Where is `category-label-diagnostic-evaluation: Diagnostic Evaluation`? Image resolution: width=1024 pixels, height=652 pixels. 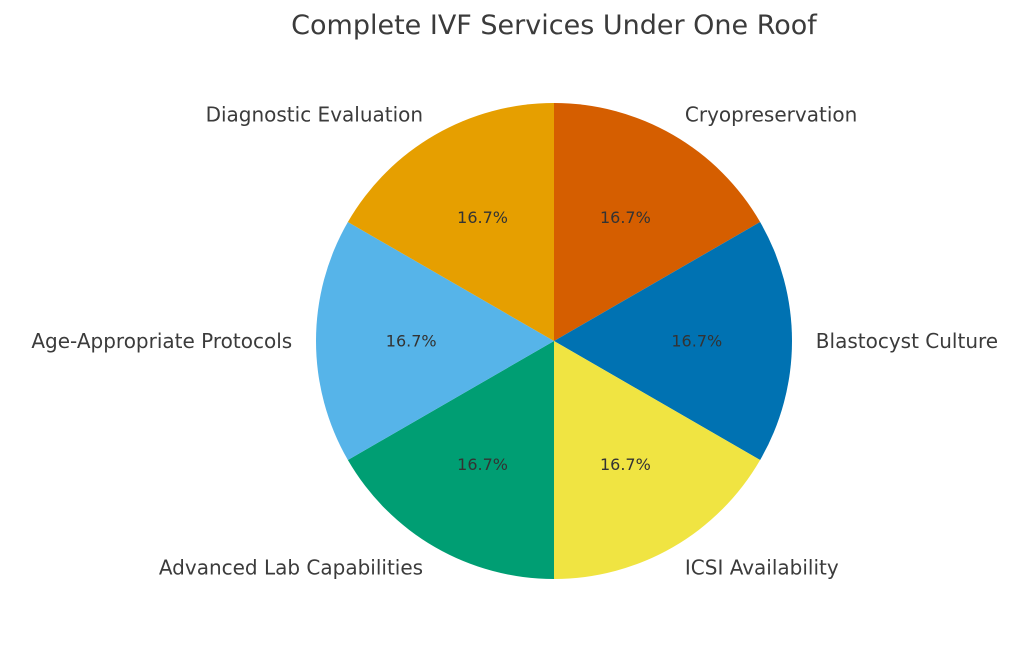 category-label-diagnostic-evaluation: Diagnostic Evaluation is located at coordinates (315, 114).